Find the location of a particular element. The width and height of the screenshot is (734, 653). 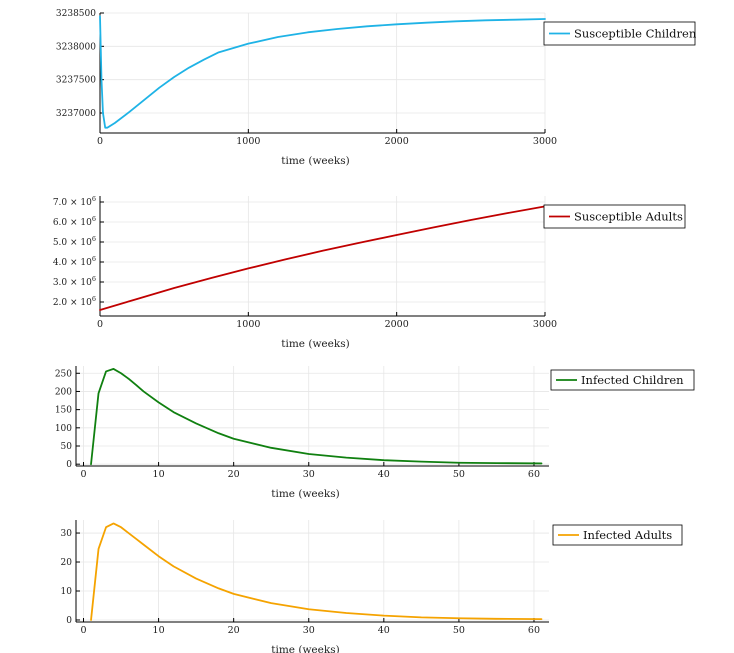

legend: Susceptible Children is located at coordinates (620, 33).